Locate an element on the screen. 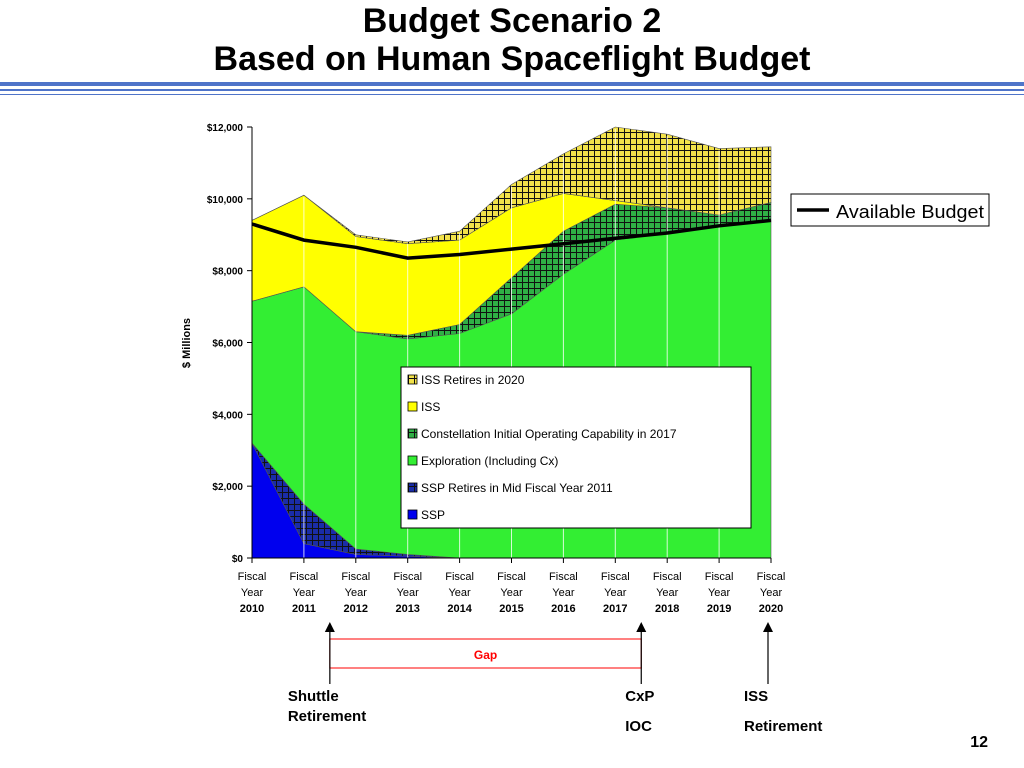  available-budget-legend: Available Budget is located at coordinates (890, 210).